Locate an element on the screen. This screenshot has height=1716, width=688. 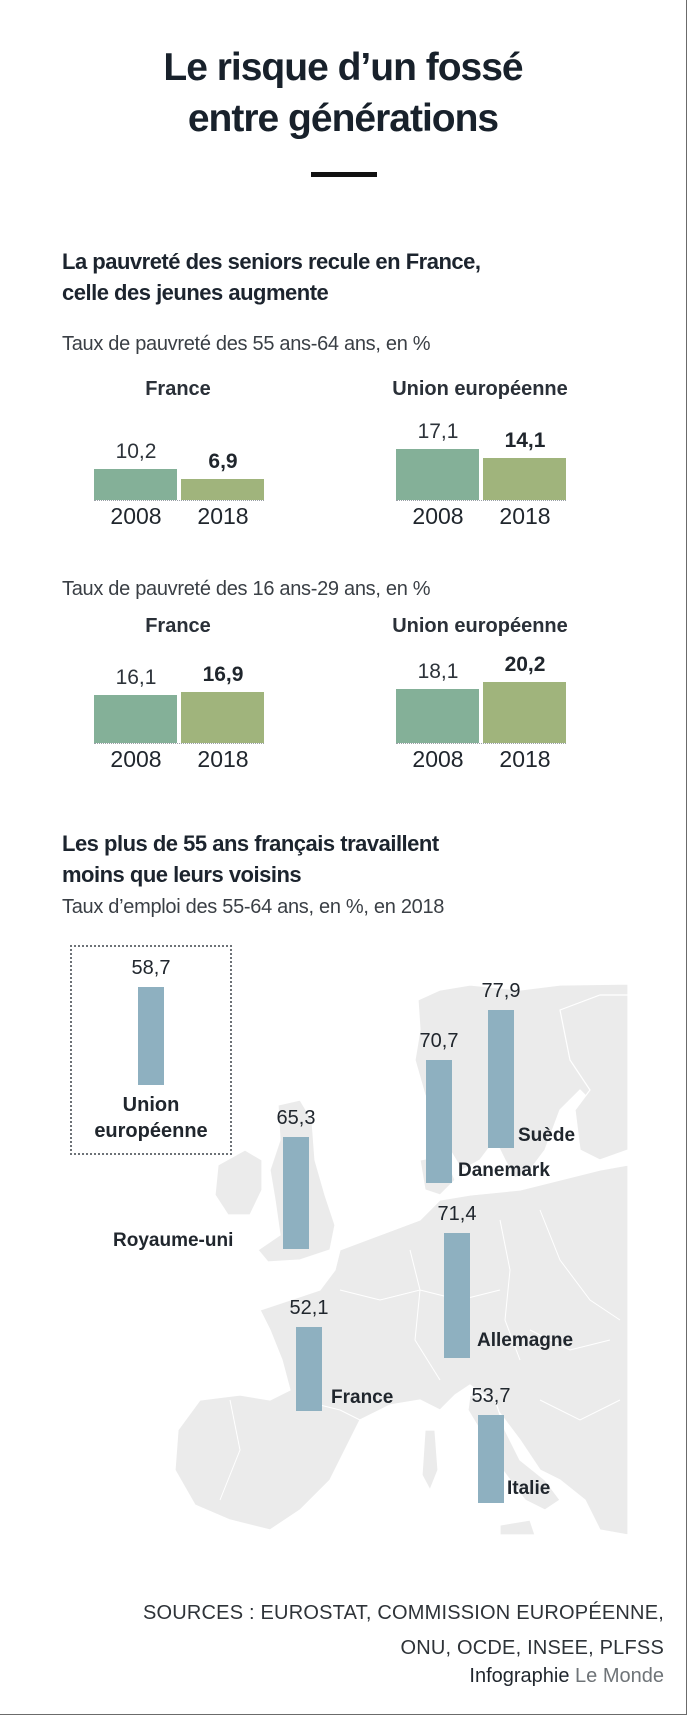
map-sicily is located at coordinates (517, 1527).